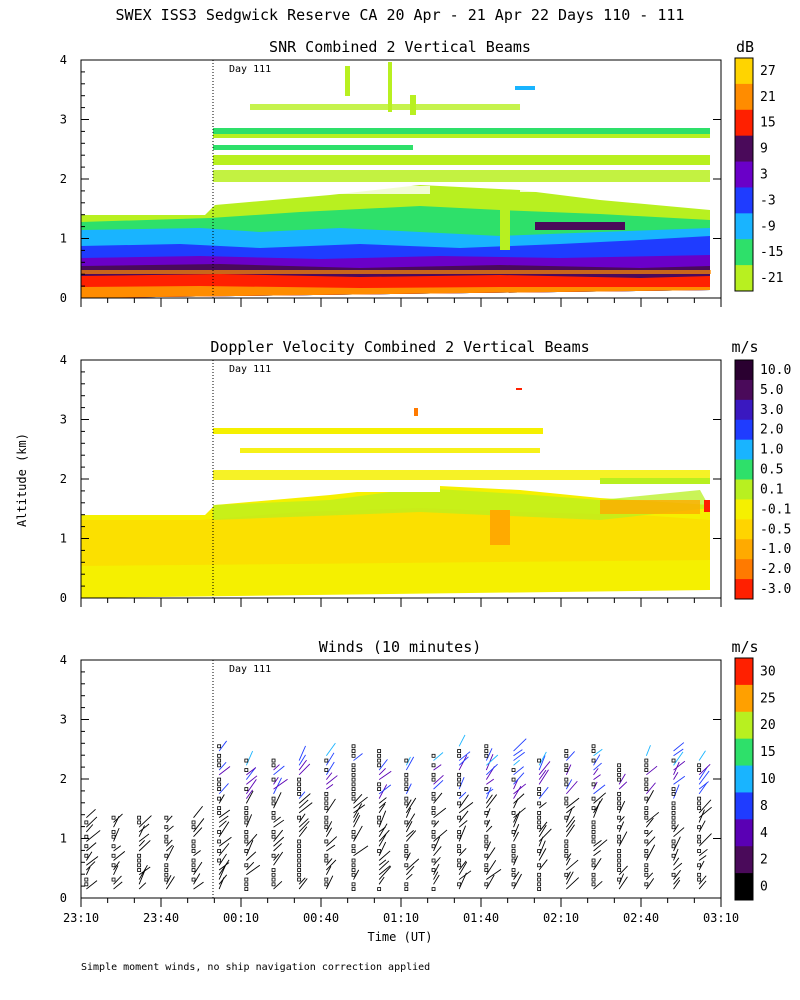 The height and width of the screenshot is (1000, 800). Describe the element at coordinates (161, 918) in the screenshot. I see `x-tick-label: 23:40` at that location.